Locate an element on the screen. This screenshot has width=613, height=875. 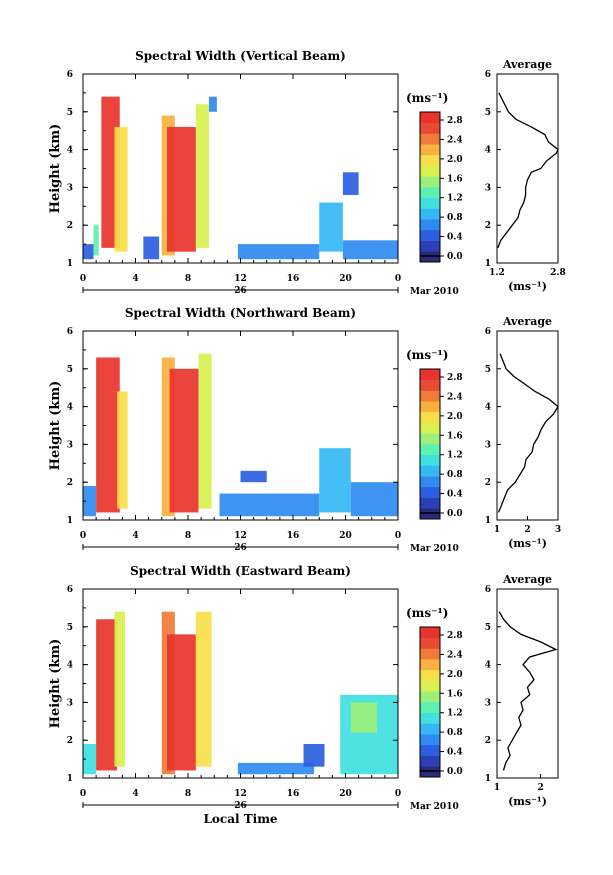
average-panel: Average 1 2 3 4 5 6 1.2 2.8(ms⁻¹) is located at coordinates (525, 175).